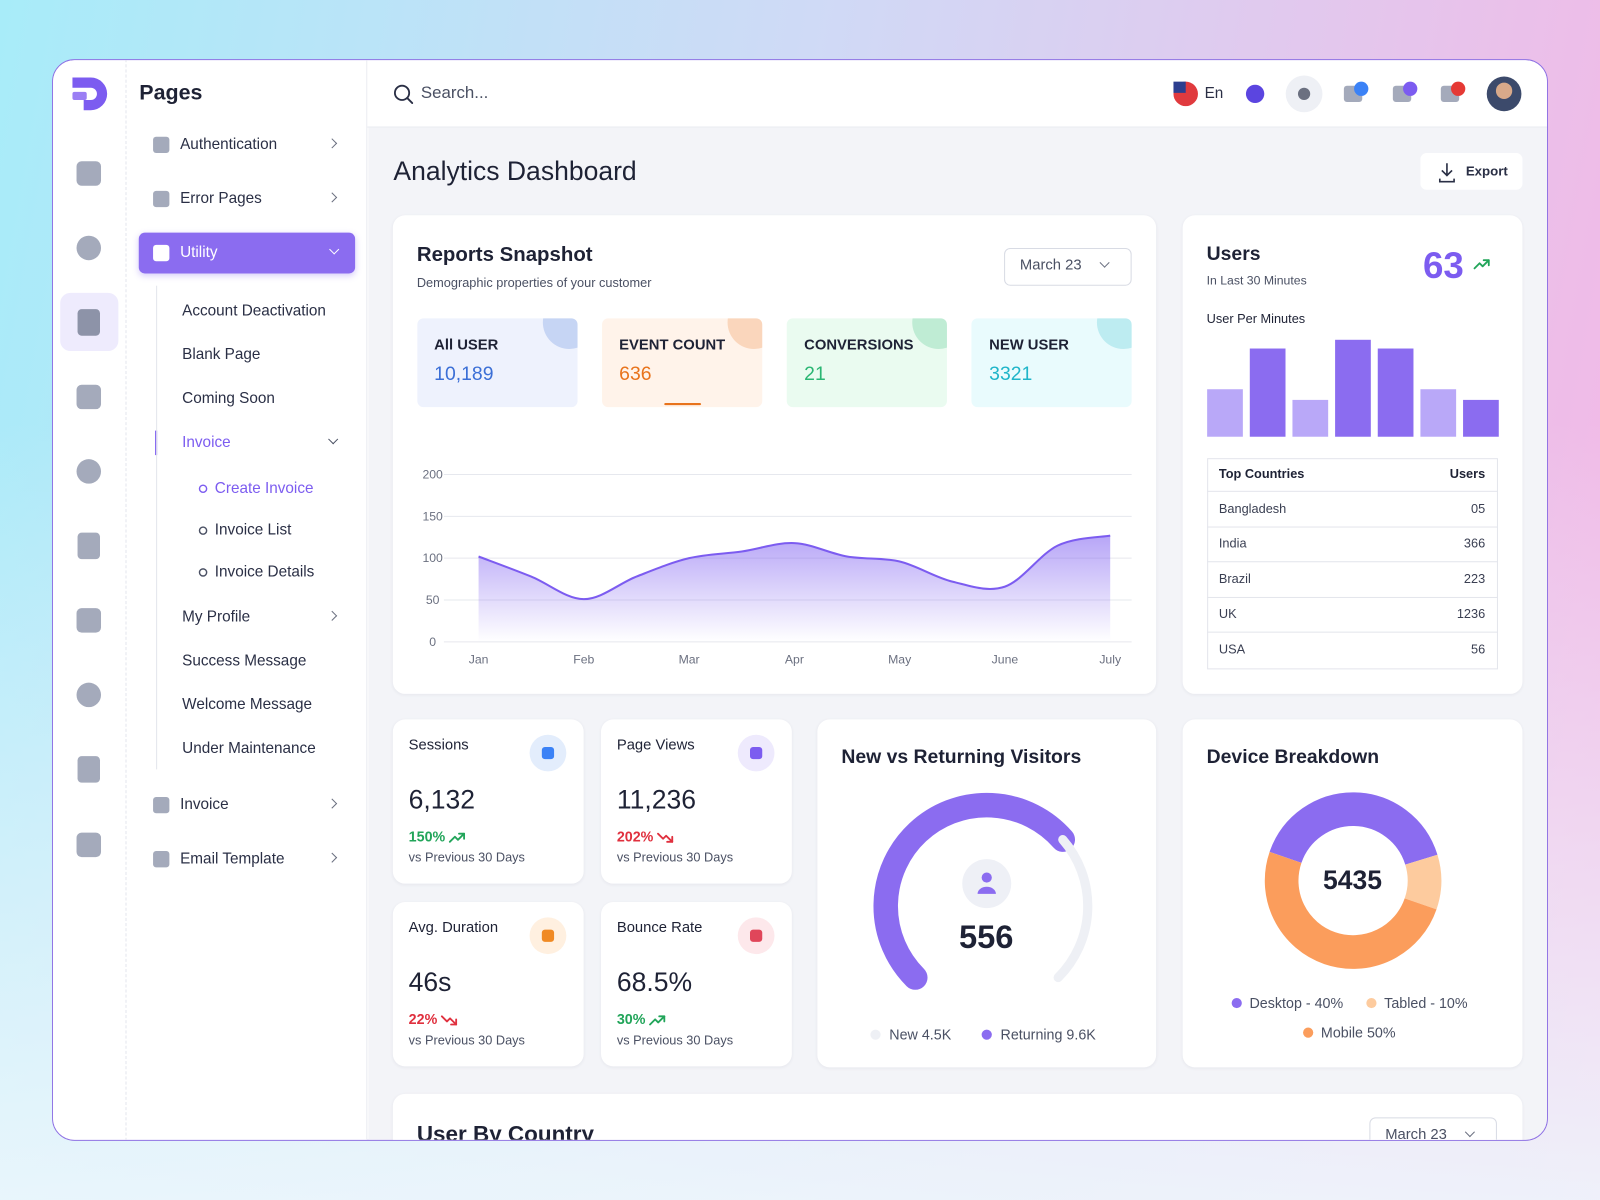 The height and width of the screenshot is (1200, 1600). Describe the element at coordinates (216, 616) in the screenshot. I see `submenu-item: My Profile` at that location.